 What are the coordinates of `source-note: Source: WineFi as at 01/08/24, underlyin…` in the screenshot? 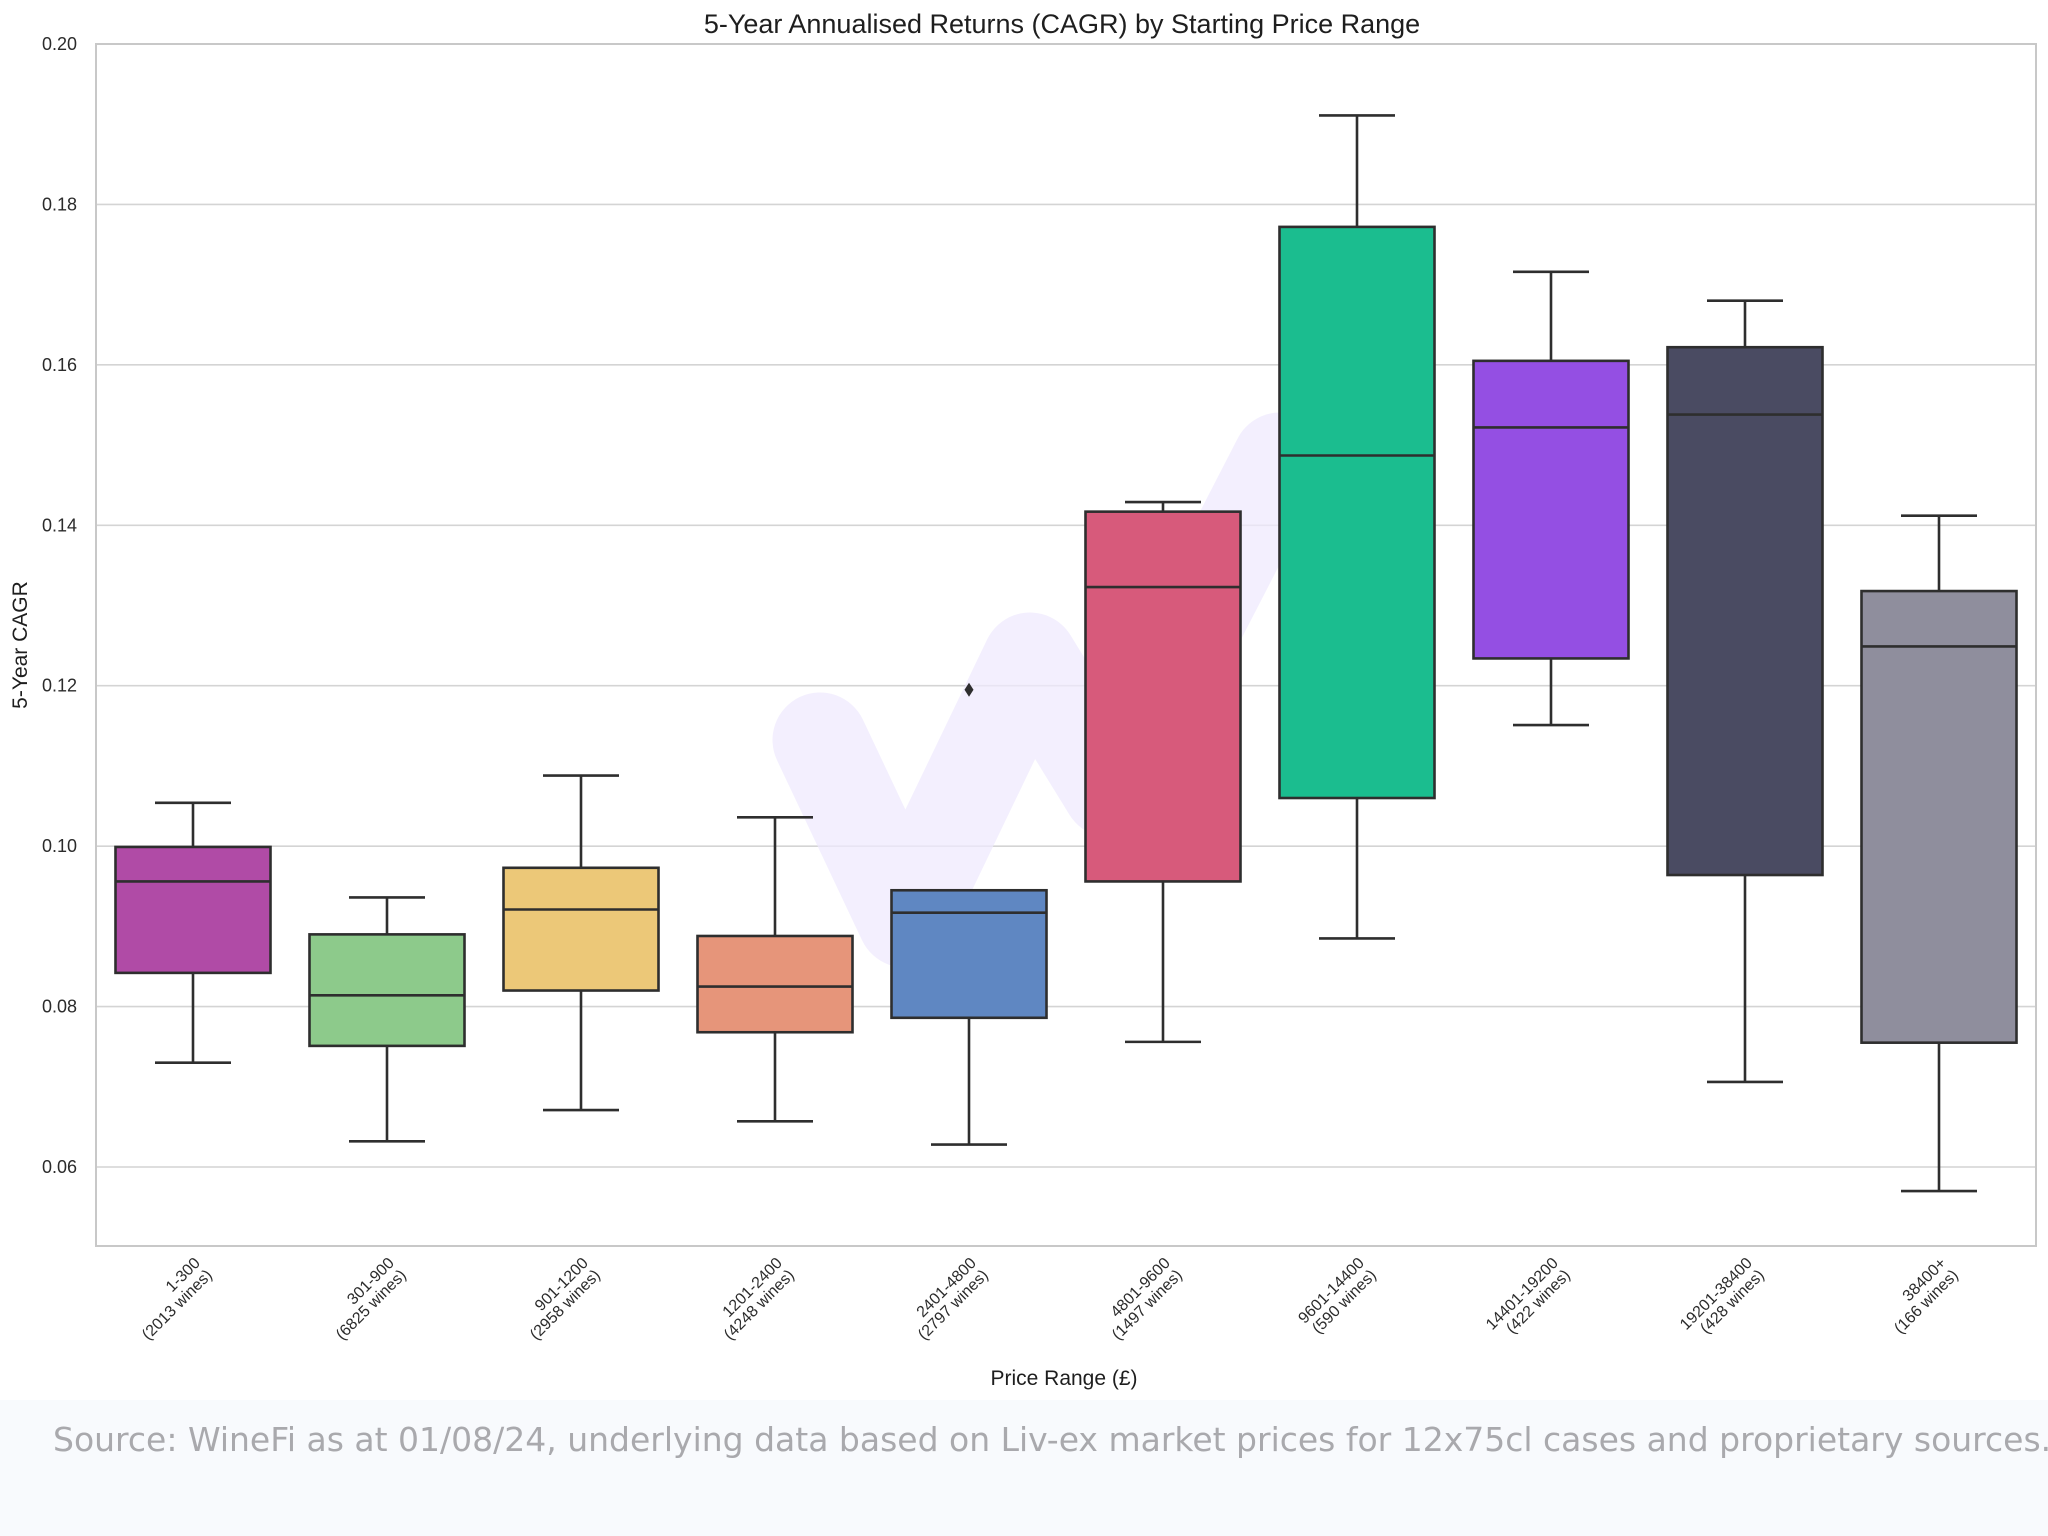 It's located at (1050, 1439).